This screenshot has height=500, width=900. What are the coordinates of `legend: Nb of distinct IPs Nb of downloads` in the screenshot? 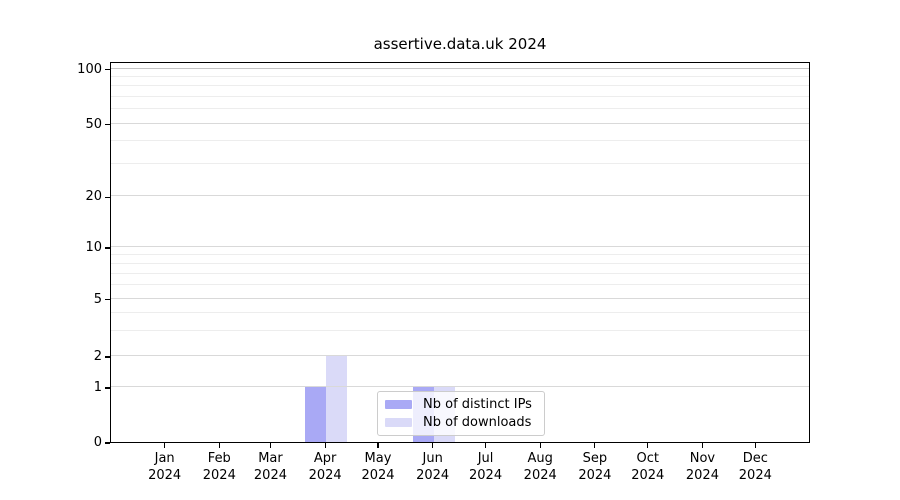 It's located at (461, 413).